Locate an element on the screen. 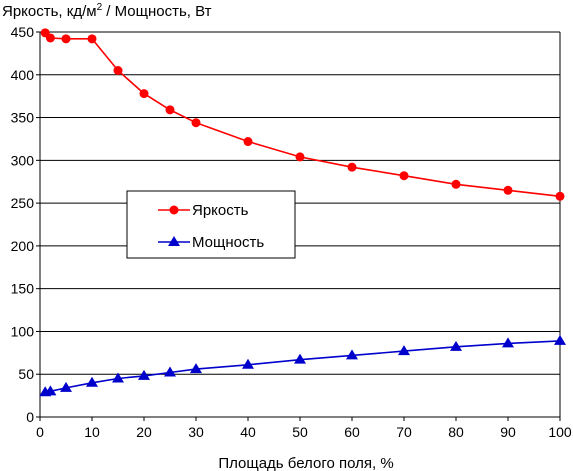 This screenshot has width=573, height=471. x-tick-label: 10 is located at coordinates (92, 432).